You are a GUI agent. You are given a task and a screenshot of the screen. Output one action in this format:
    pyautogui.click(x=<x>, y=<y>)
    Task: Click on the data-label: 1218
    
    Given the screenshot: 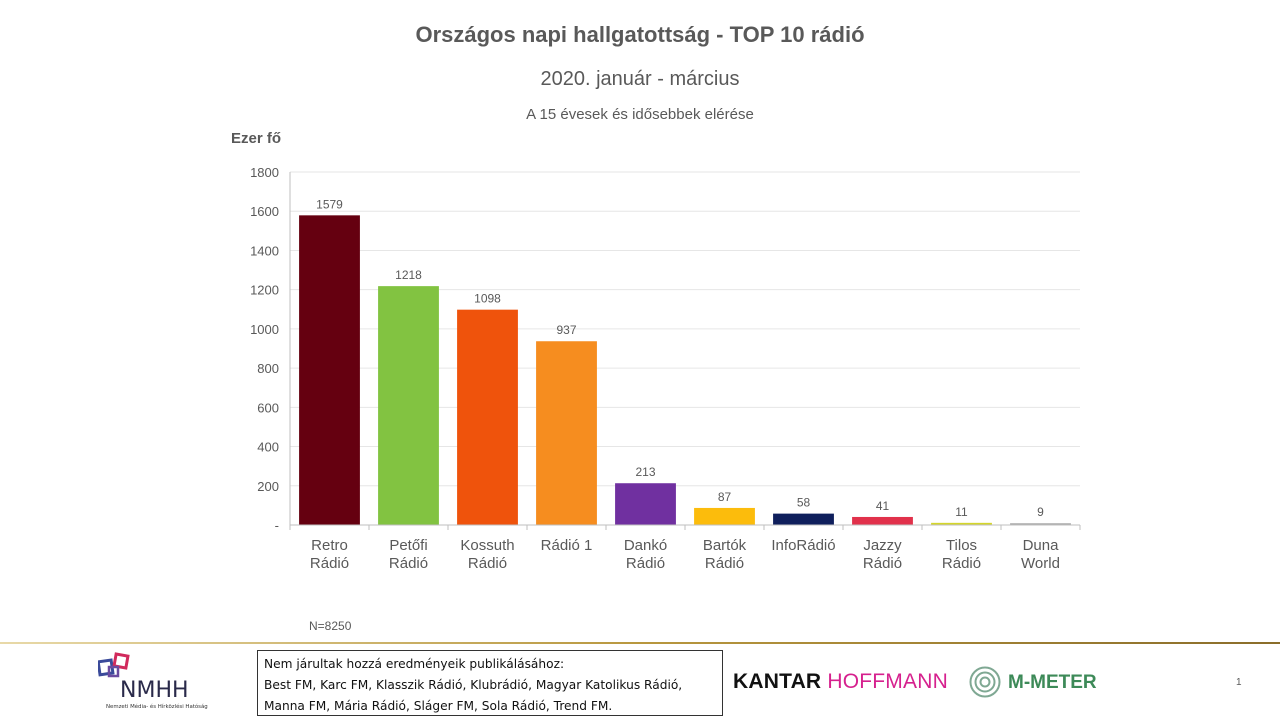 What is the action you would take?
    pyautogui.click(x=408, y=275)
    